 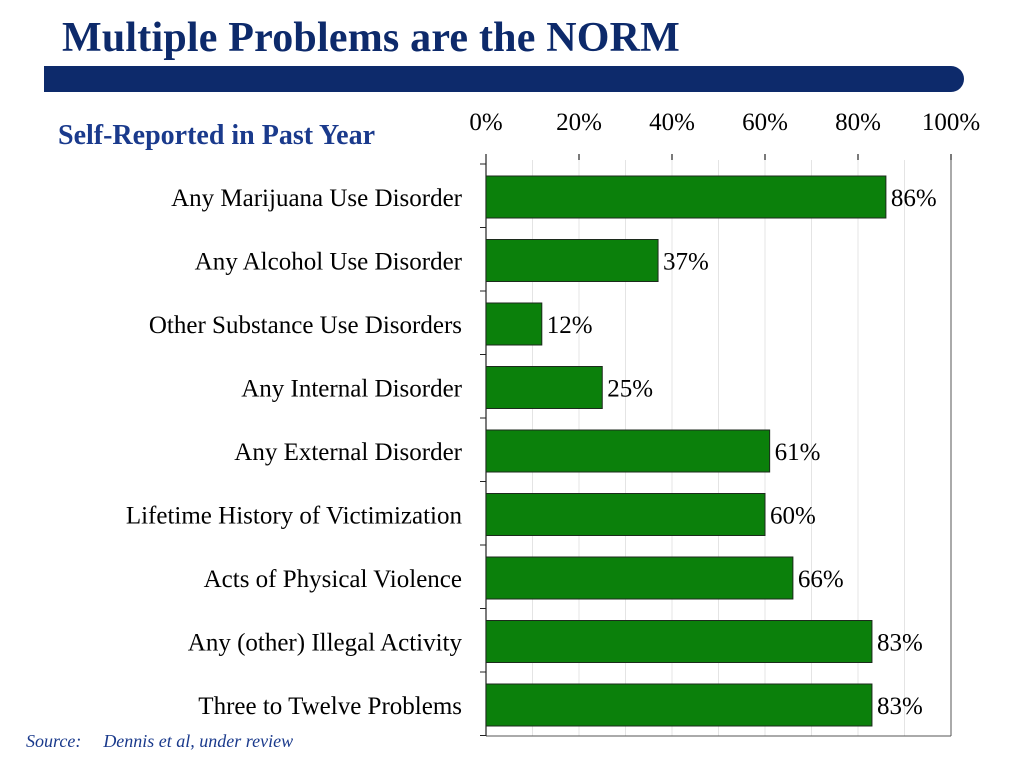 I want to click on bar-value-label: 61%, so click(x=798, y=452).